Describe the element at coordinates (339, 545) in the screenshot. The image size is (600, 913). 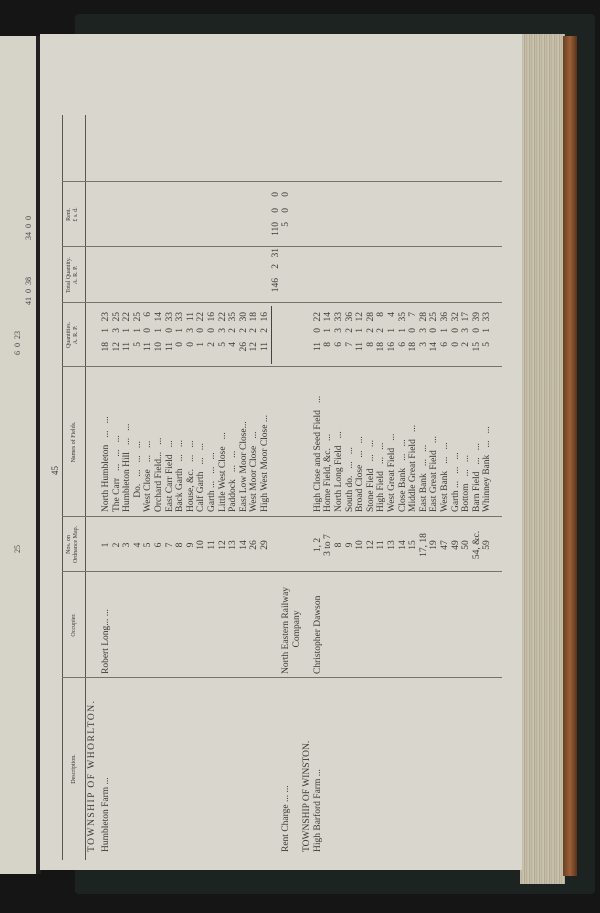
I see `ordnance-number: 8` at that location.